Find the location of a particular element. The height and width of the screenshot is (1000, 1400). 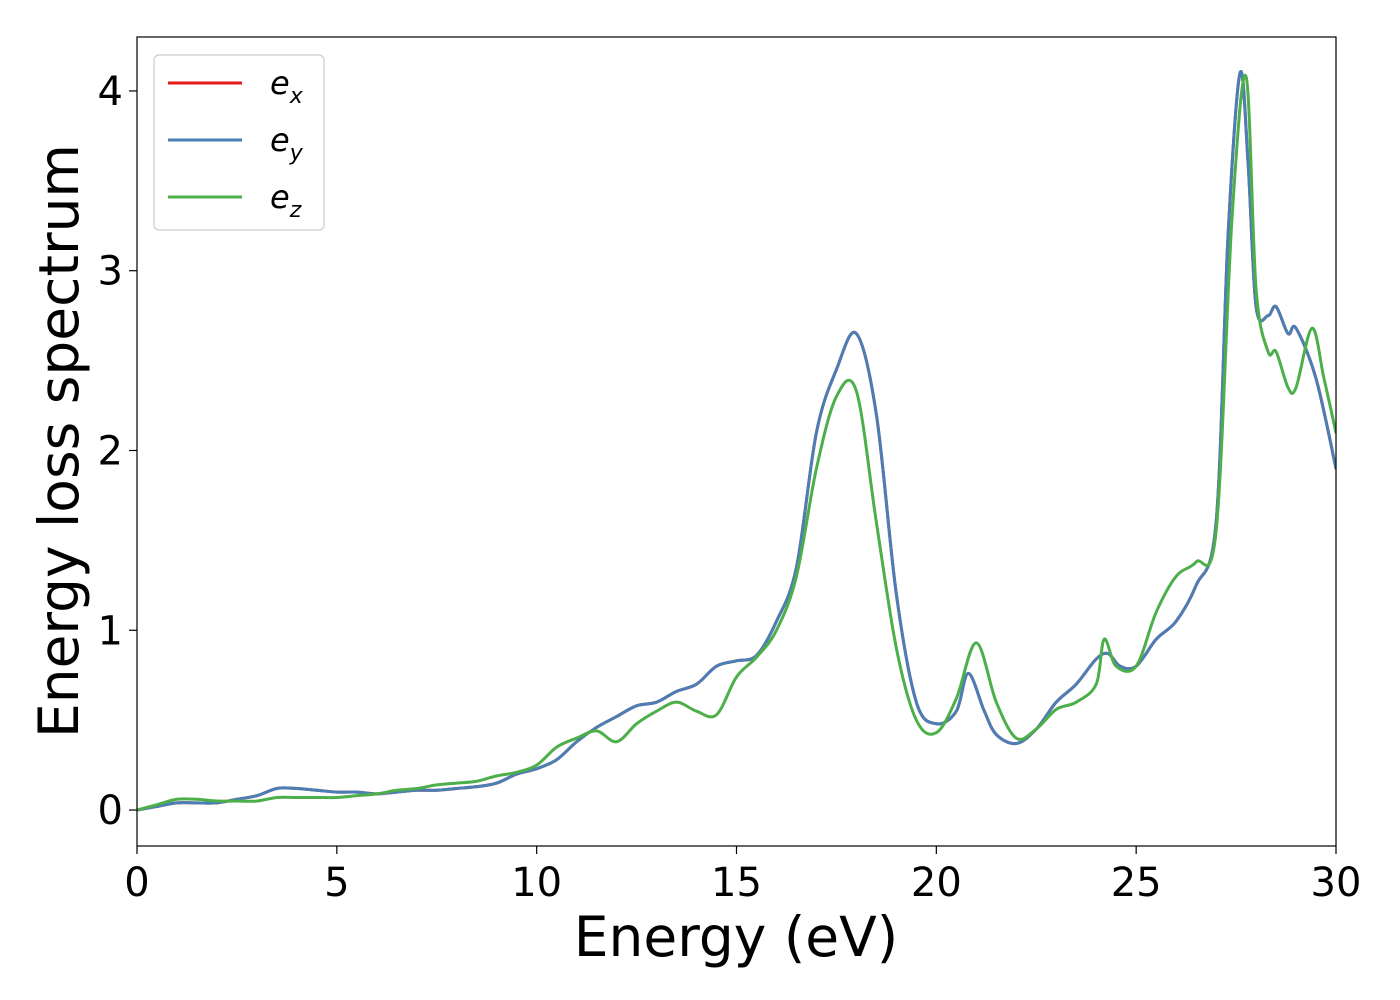

x-tick-label: 20 is located at coordinates (936, 883).